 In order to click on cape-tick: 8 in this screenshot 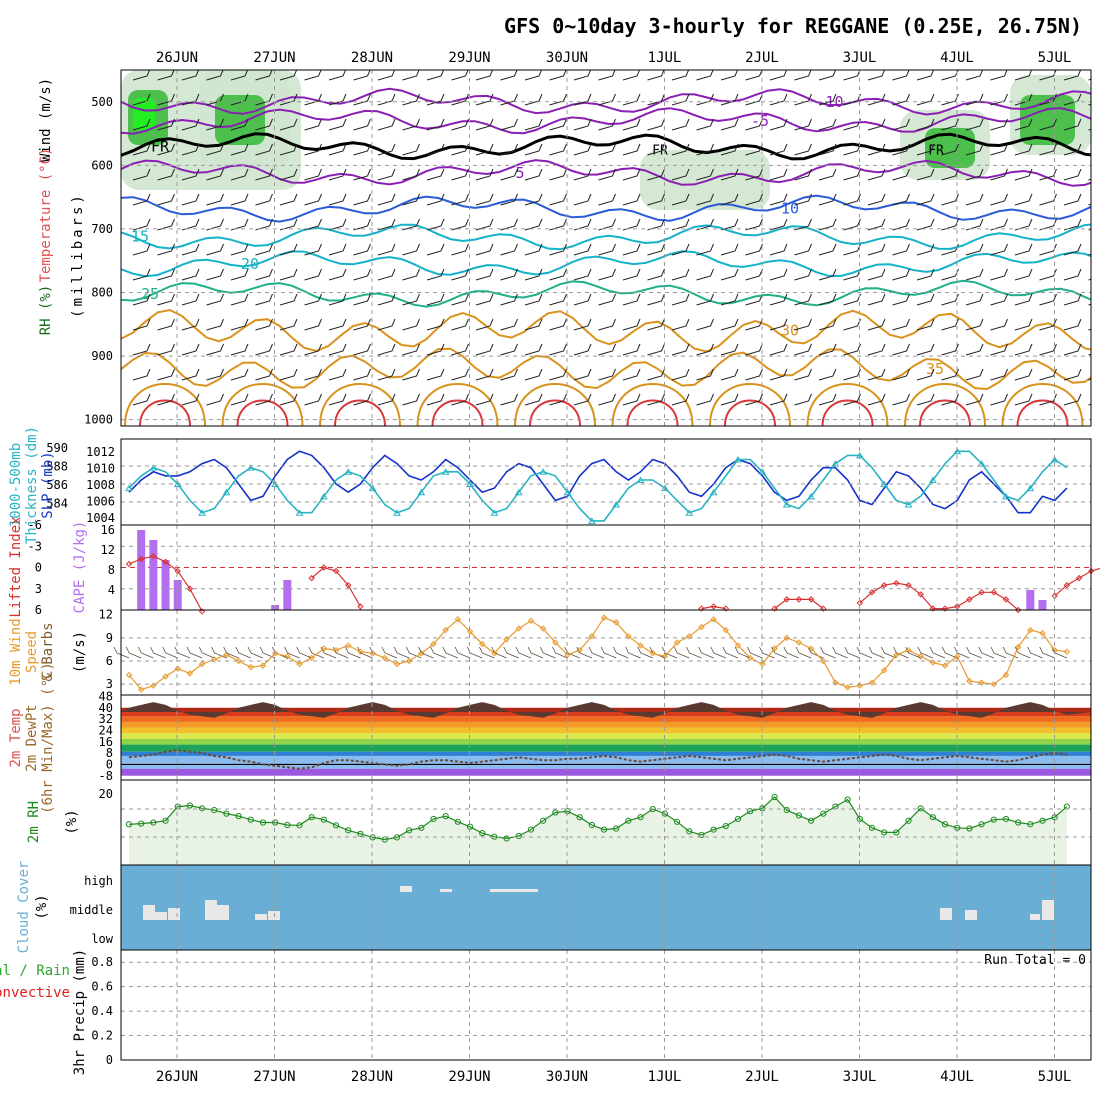, I will do `click(111, 570)`.